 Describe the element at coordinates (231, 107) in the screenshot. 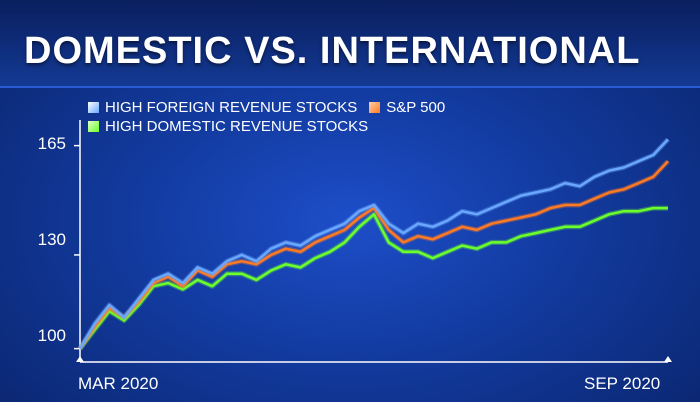

I see `legend-label-foreign: HIGH FOREIGN REVENUE STOCKS` at that location.